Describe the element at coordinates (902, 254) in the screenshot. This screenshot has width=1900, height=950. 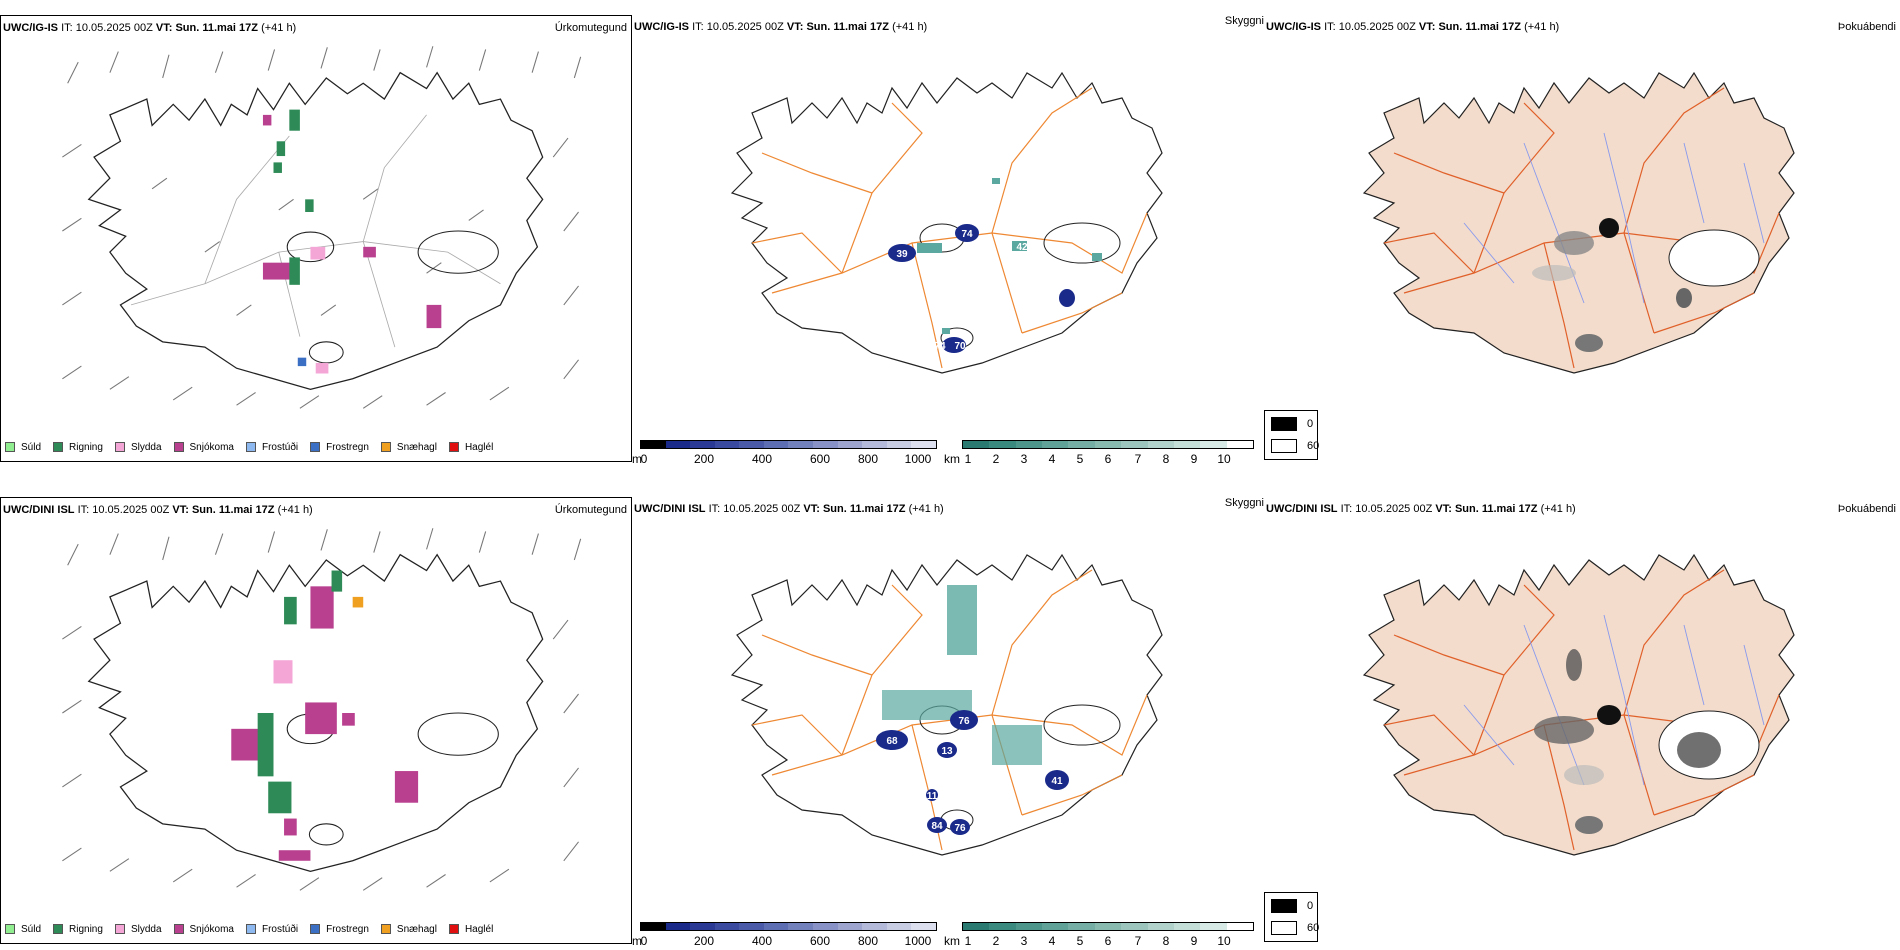
I see `cloud-label: 39` at that location.